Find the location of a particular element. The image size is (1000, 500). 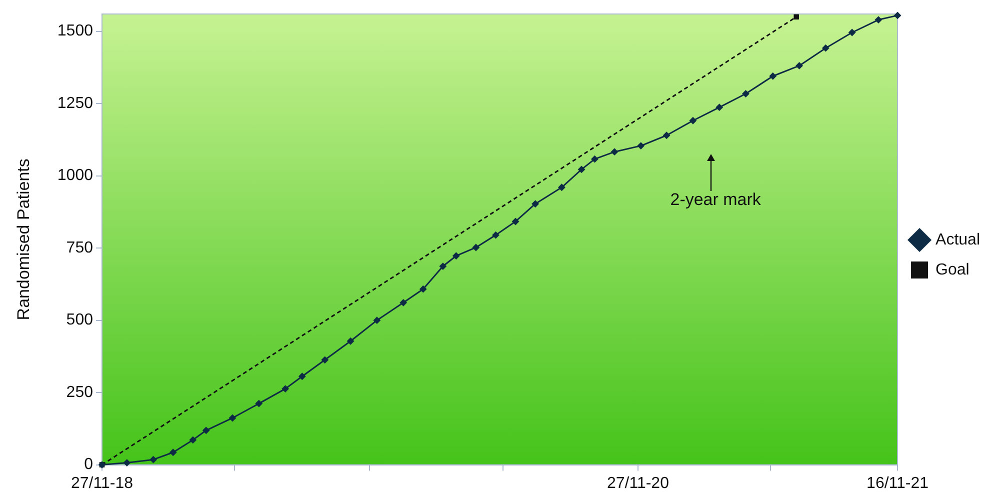

x-tick-label: 27/11-18 is located at coordinates (102, 483).